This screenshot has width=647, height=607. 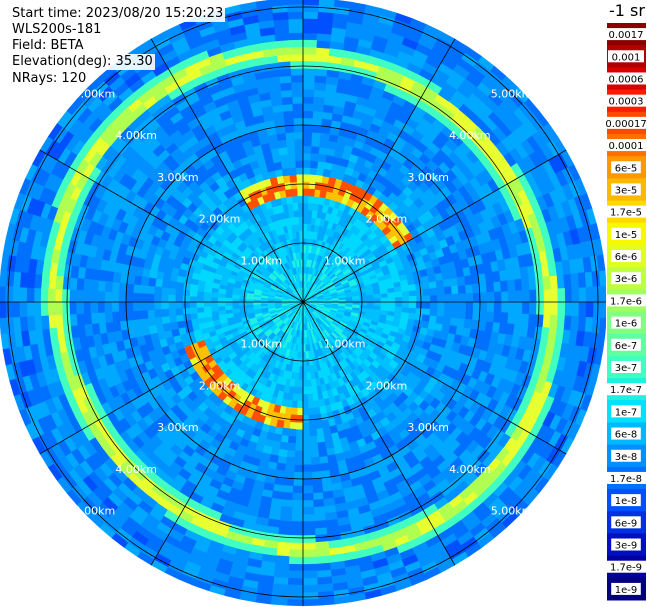 I want to click on colorbar-tick-label: 0.0001, so click(x=626, y=146).